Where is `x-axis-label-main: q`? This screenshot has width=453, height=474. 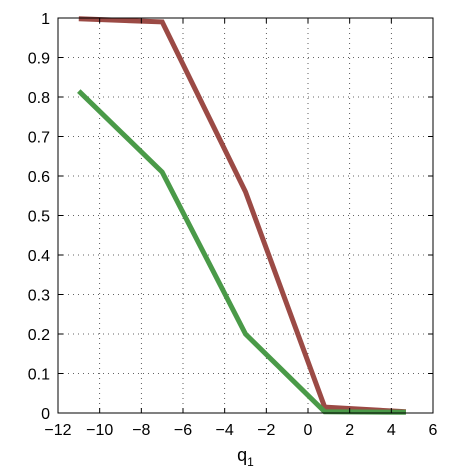
x-axis-label-main: q is located at coordinates (242, 455).